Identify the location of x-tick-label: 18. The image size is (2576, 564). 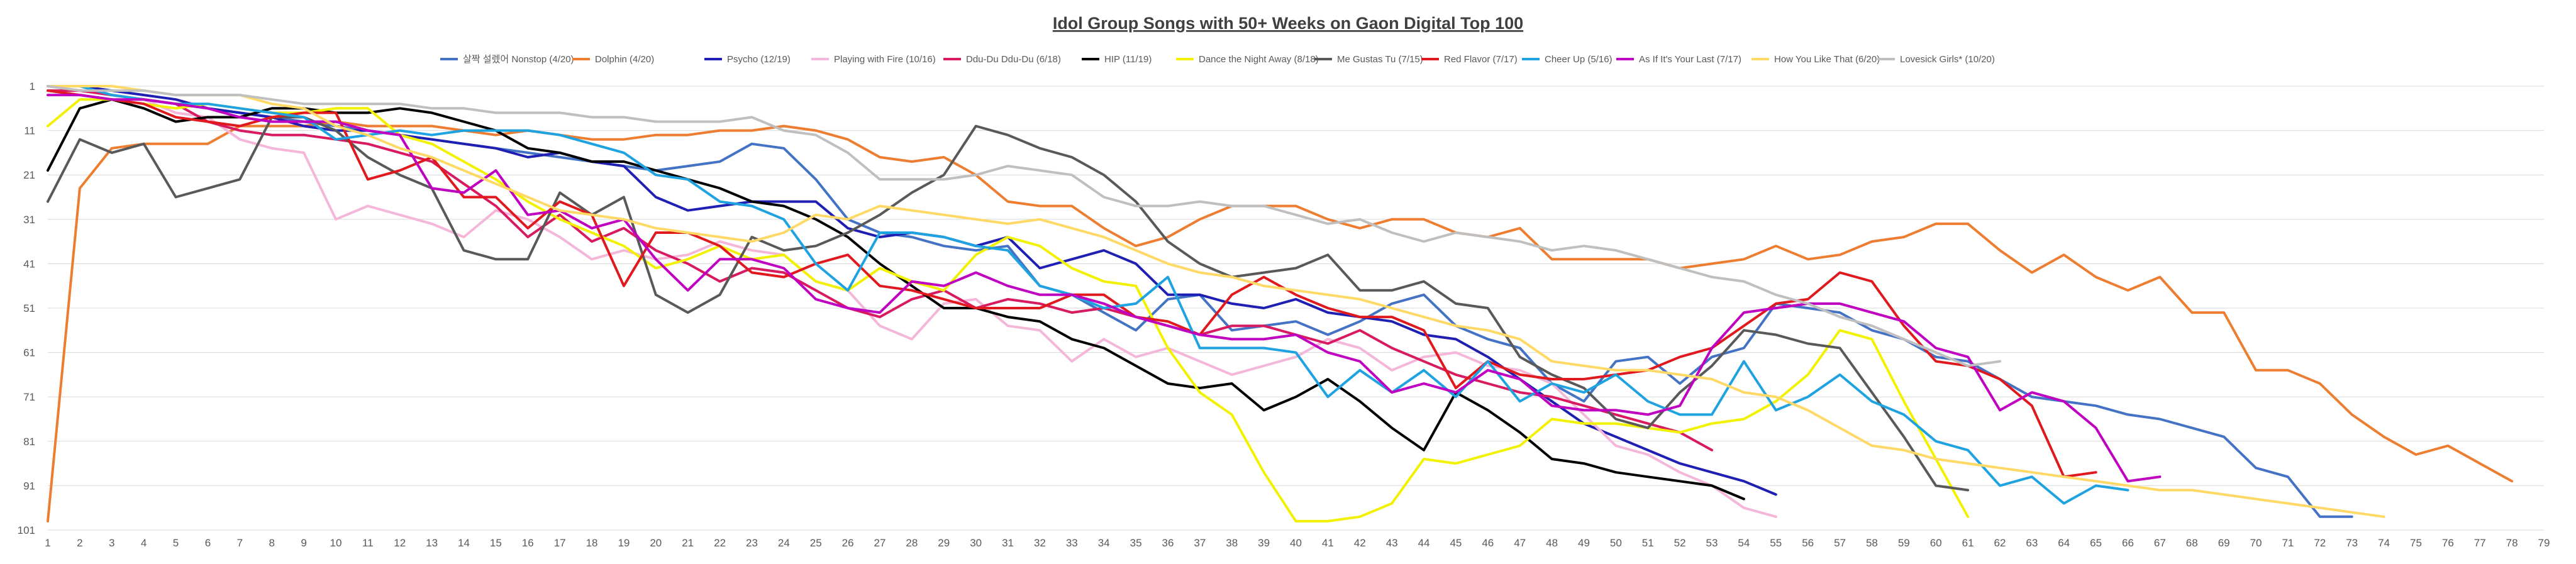
(592, 543).